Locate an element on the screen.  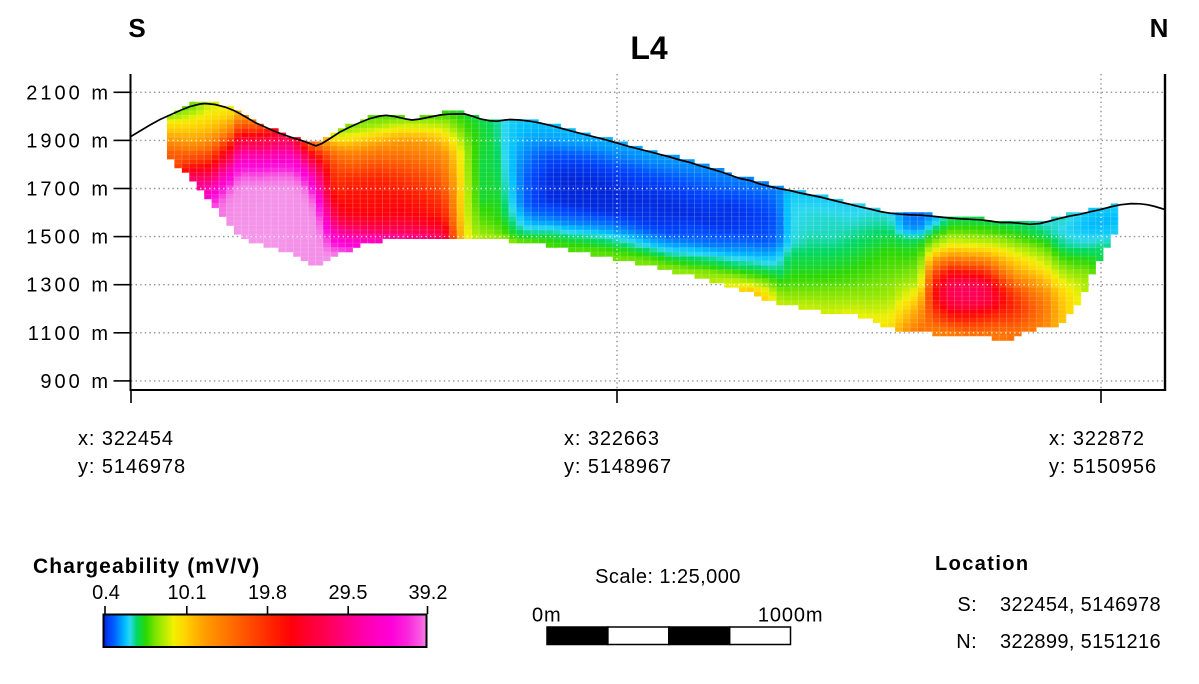
svg-text: 2100 m is located at coordinates (68, 93).